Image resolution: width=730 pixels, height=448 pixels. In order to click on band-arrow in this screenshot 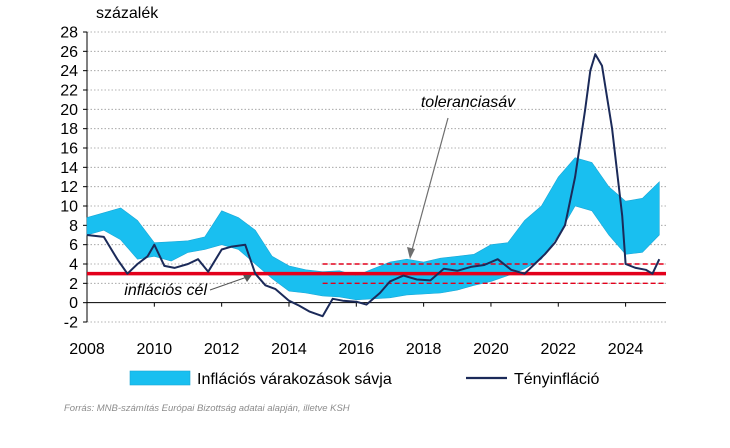, I will do `click(430, 184)`.